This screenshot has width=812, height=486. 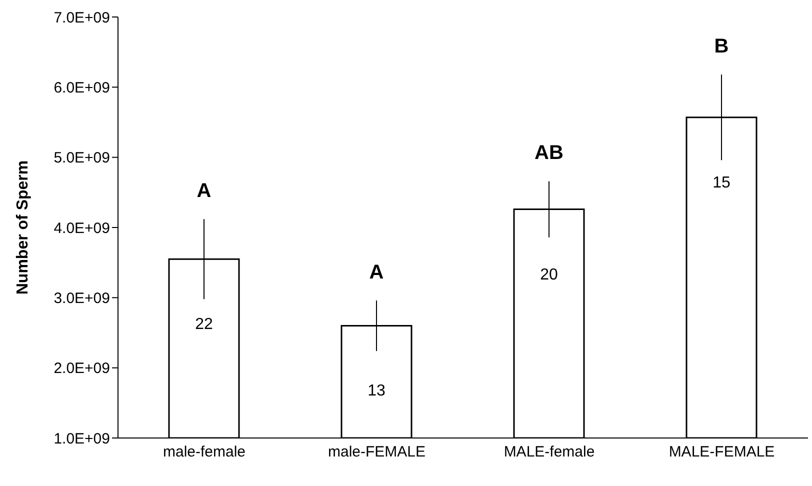 I want to click on x-tick-label: male-FEMALE, so click(x=377, y=452).